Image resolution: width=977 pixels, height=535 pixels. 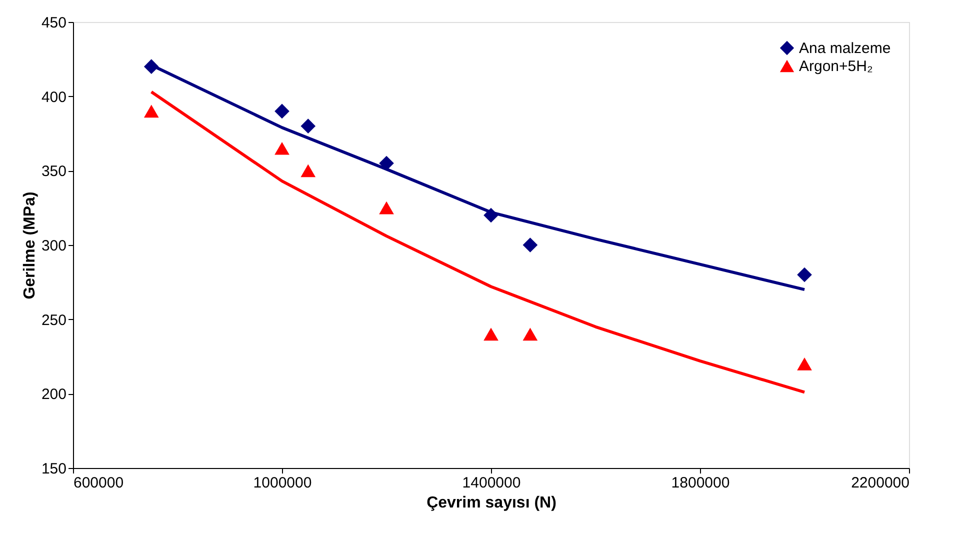 I want to click on x-tick-label: 1400000, so click(x=491, y=483).